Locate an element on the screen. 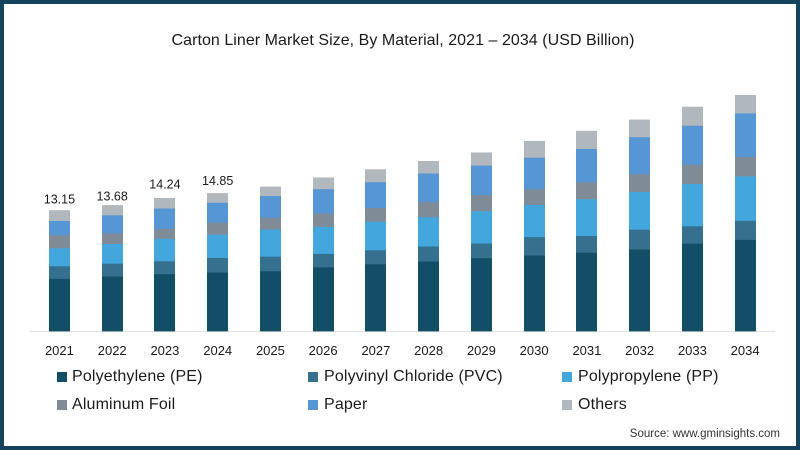 The image size is (800, 450). svg-text: 2021 is located at coordinates (59, 350).